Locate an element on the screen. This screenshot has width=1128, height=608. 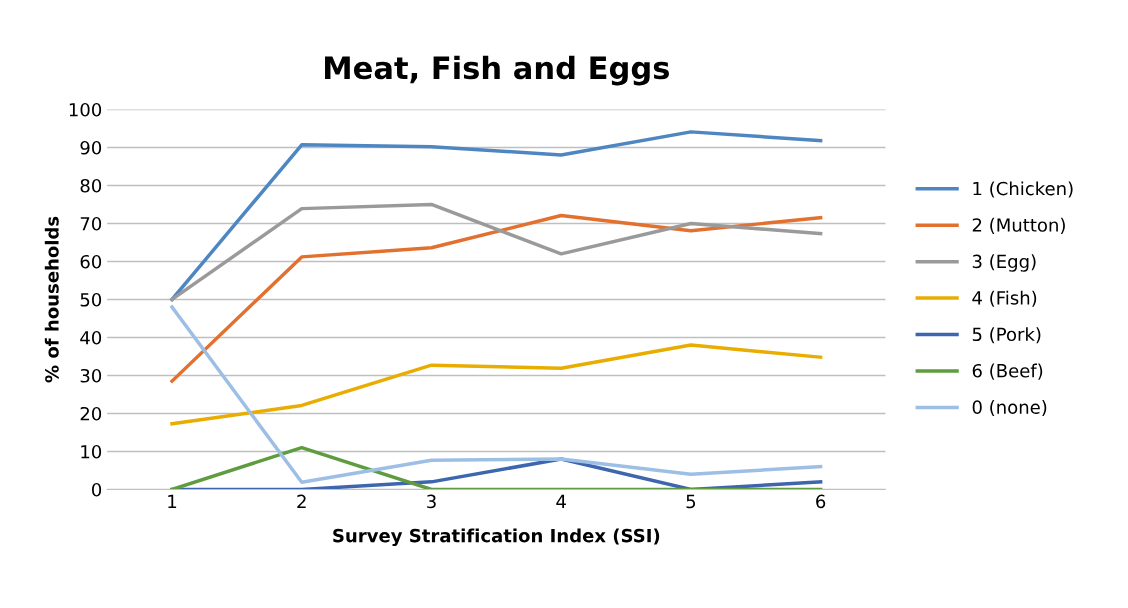
legend-label: 5 (Pork) is located at coordinates (1006, 335).